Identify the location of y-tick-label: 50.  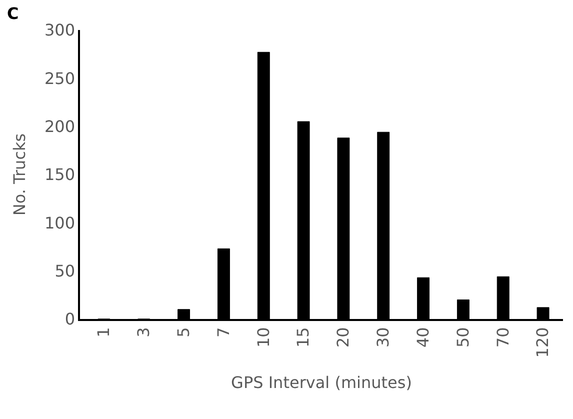
(65, 270).